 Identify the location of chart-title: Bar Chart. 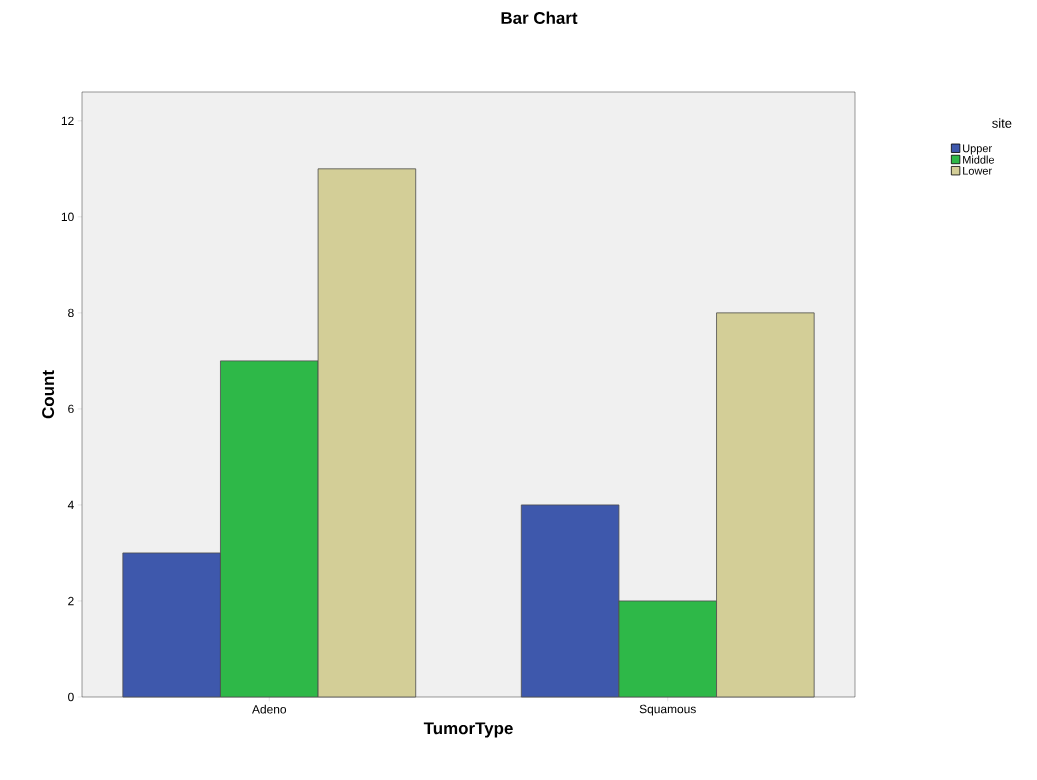
(539, 17).